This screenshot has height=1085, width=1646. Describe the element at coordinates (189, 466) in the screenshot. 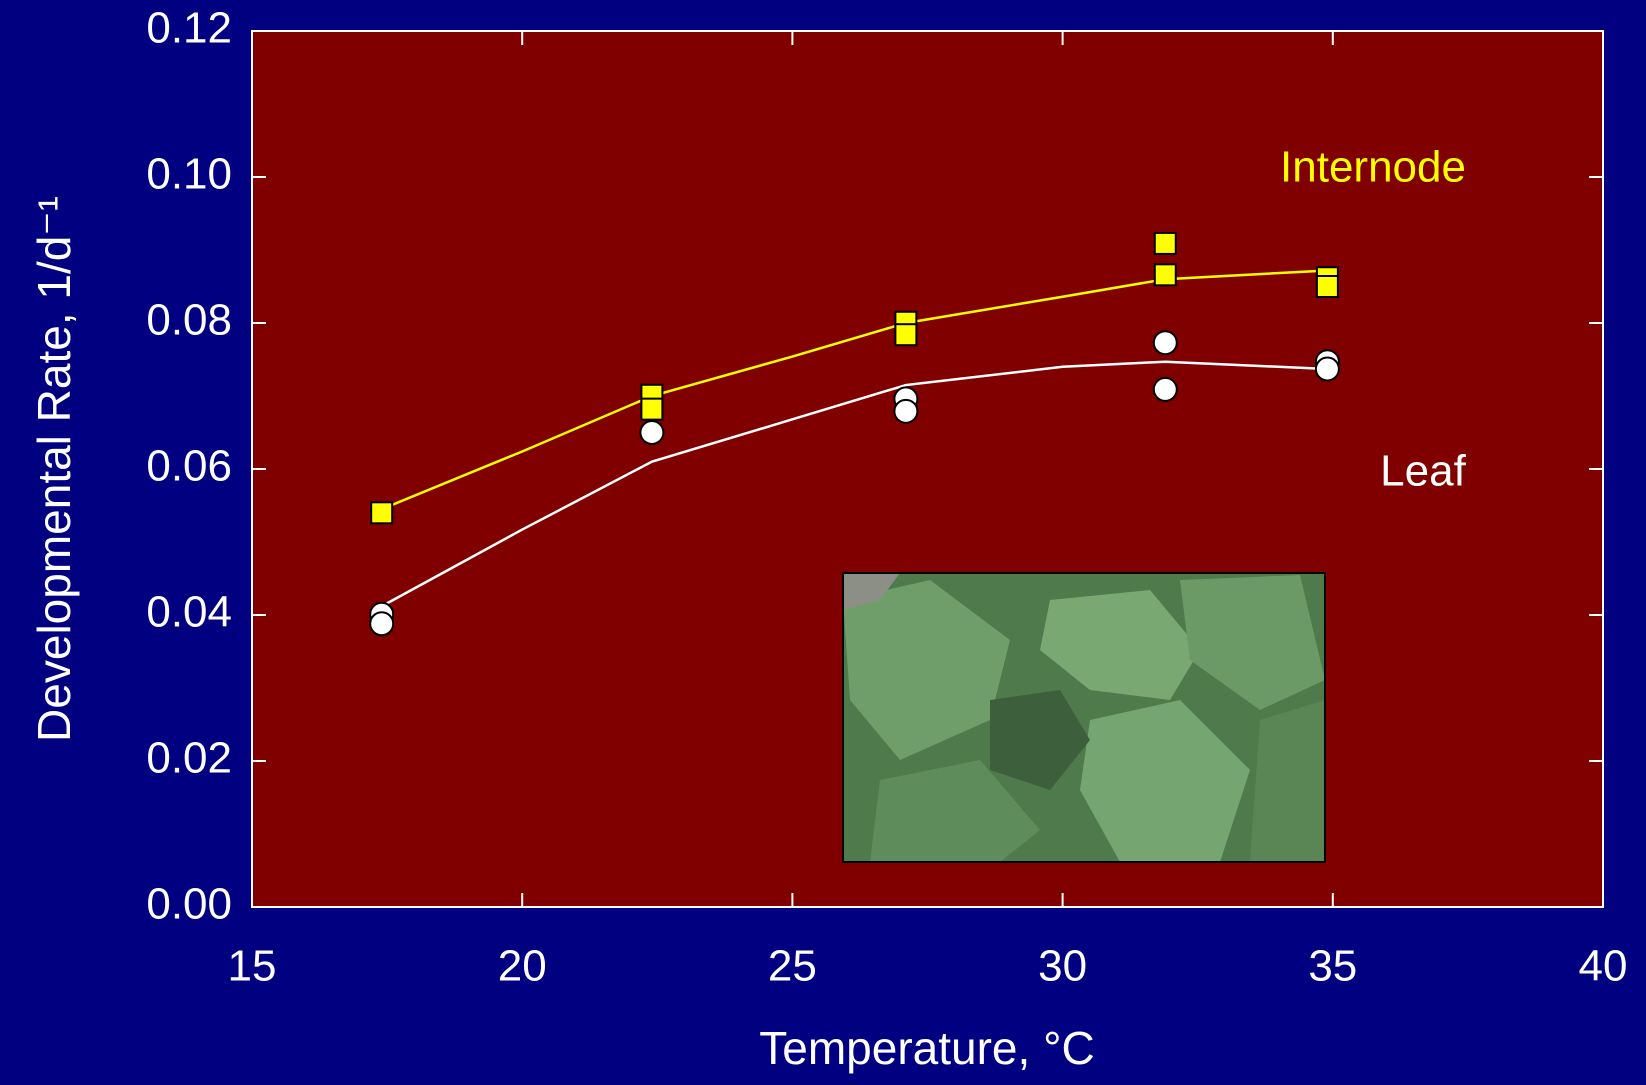

I see `y-tick-label: 0.06` at that location.